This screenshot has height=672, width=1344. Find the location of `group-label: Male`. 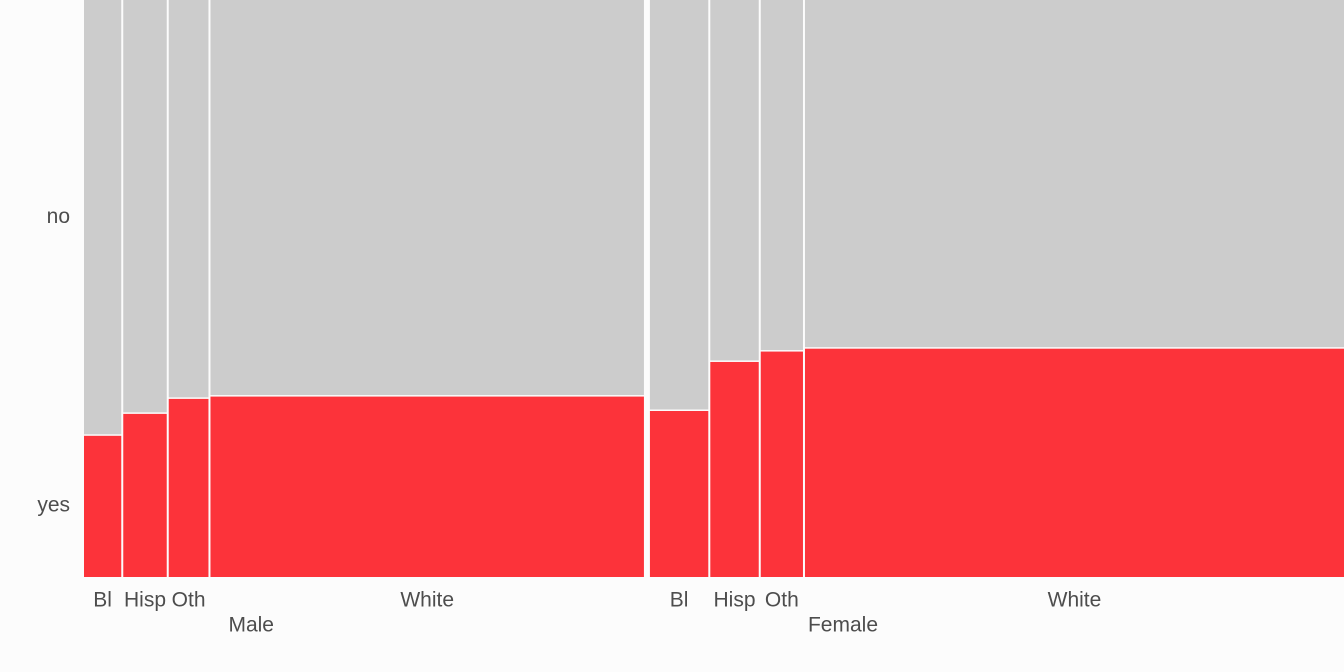

group-label: Male is located at coordinates (251, 625).